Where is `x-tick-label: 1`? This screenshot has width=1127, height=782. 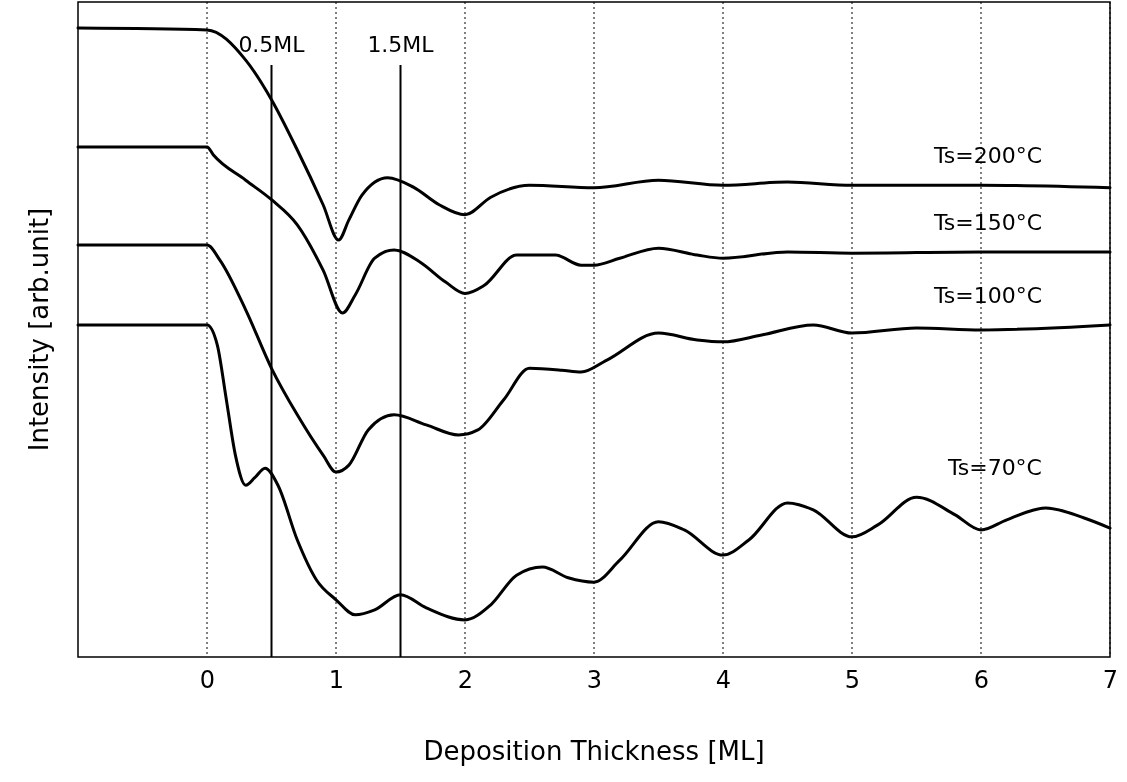
x-tick-label: 1 is located at coordinates (336, 680).